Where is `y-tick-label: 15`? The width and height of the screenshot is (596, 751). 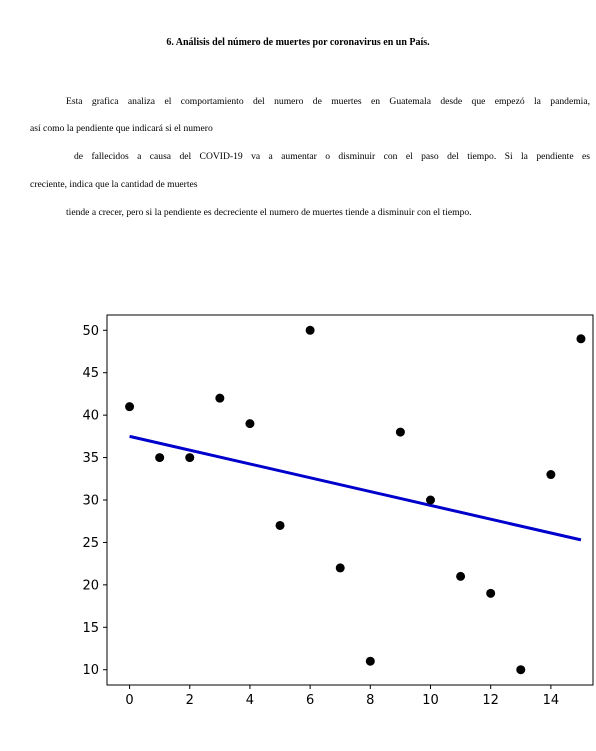
y-tick-label: 15 is located at coordinates (90, 628).